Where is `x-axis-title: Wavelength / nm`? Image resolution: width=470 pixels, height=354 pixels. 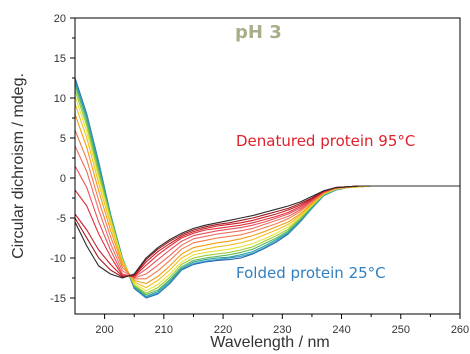 x-axis-title: Wavelength / nm is located at coordinates (269, 342).